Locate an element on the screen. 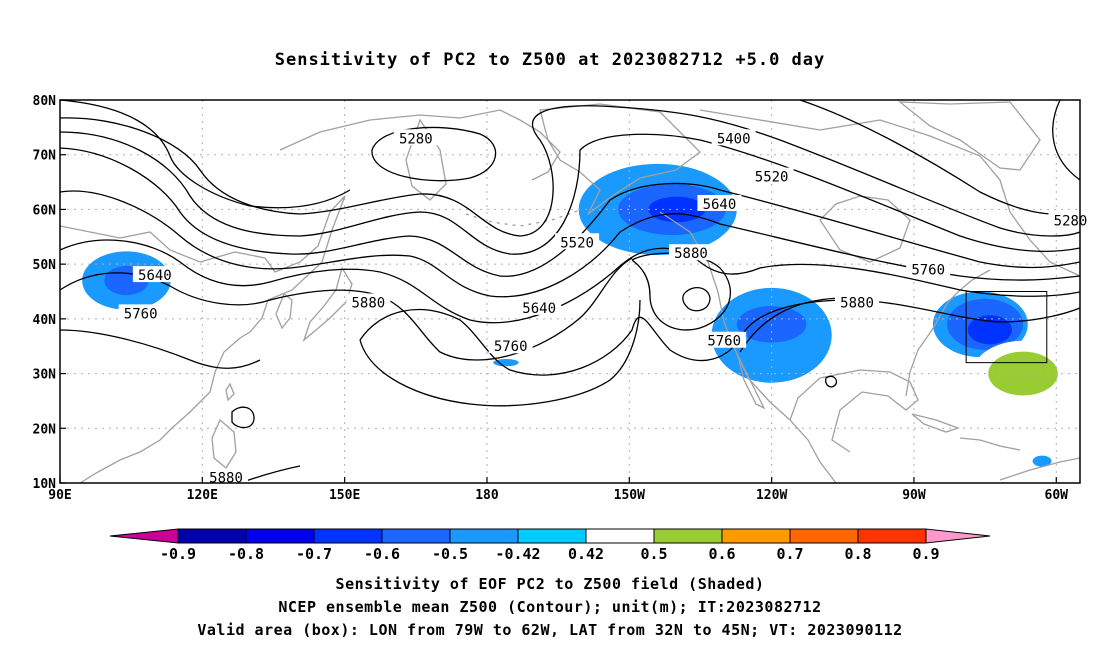  contour-5760-main is located at coordinates (719, 337).